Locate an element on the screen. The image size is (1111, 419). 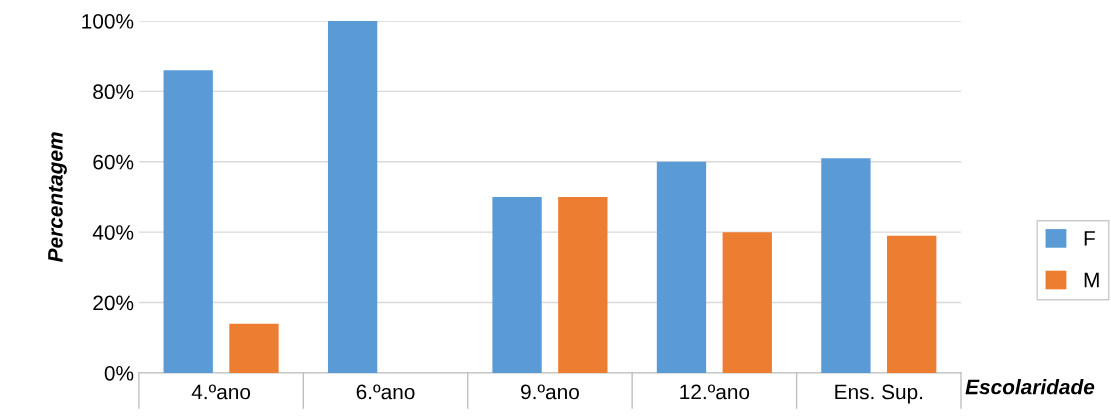
y-tick-label: 20% is located at coordinates (113, 303).